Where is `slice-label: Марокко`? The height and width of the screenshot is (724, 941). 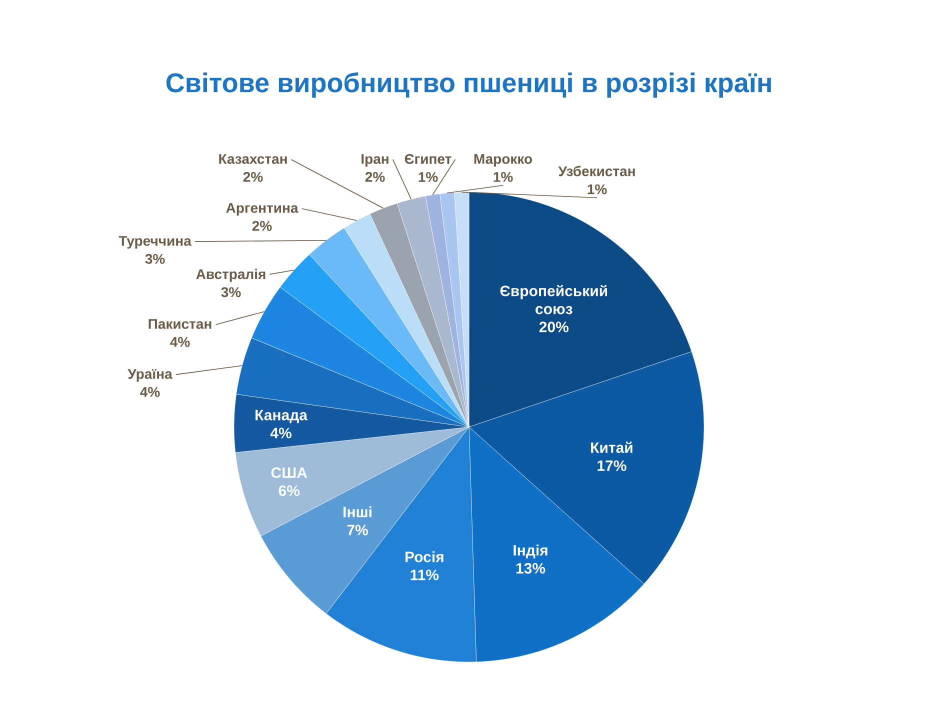
slice-label: Марокко is located at coordinates (503, 160).